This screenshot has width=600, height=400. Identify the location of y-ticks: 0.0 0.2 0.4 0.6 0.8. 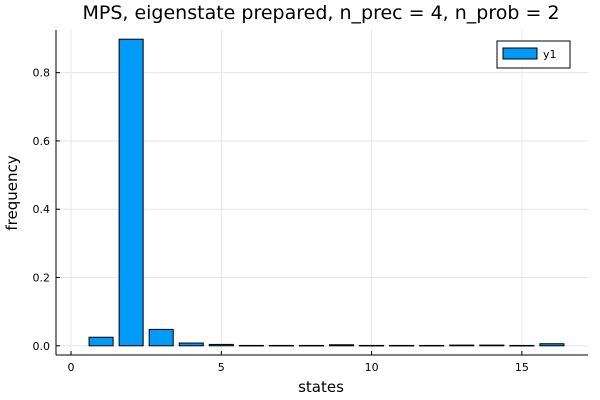
(46, 210).